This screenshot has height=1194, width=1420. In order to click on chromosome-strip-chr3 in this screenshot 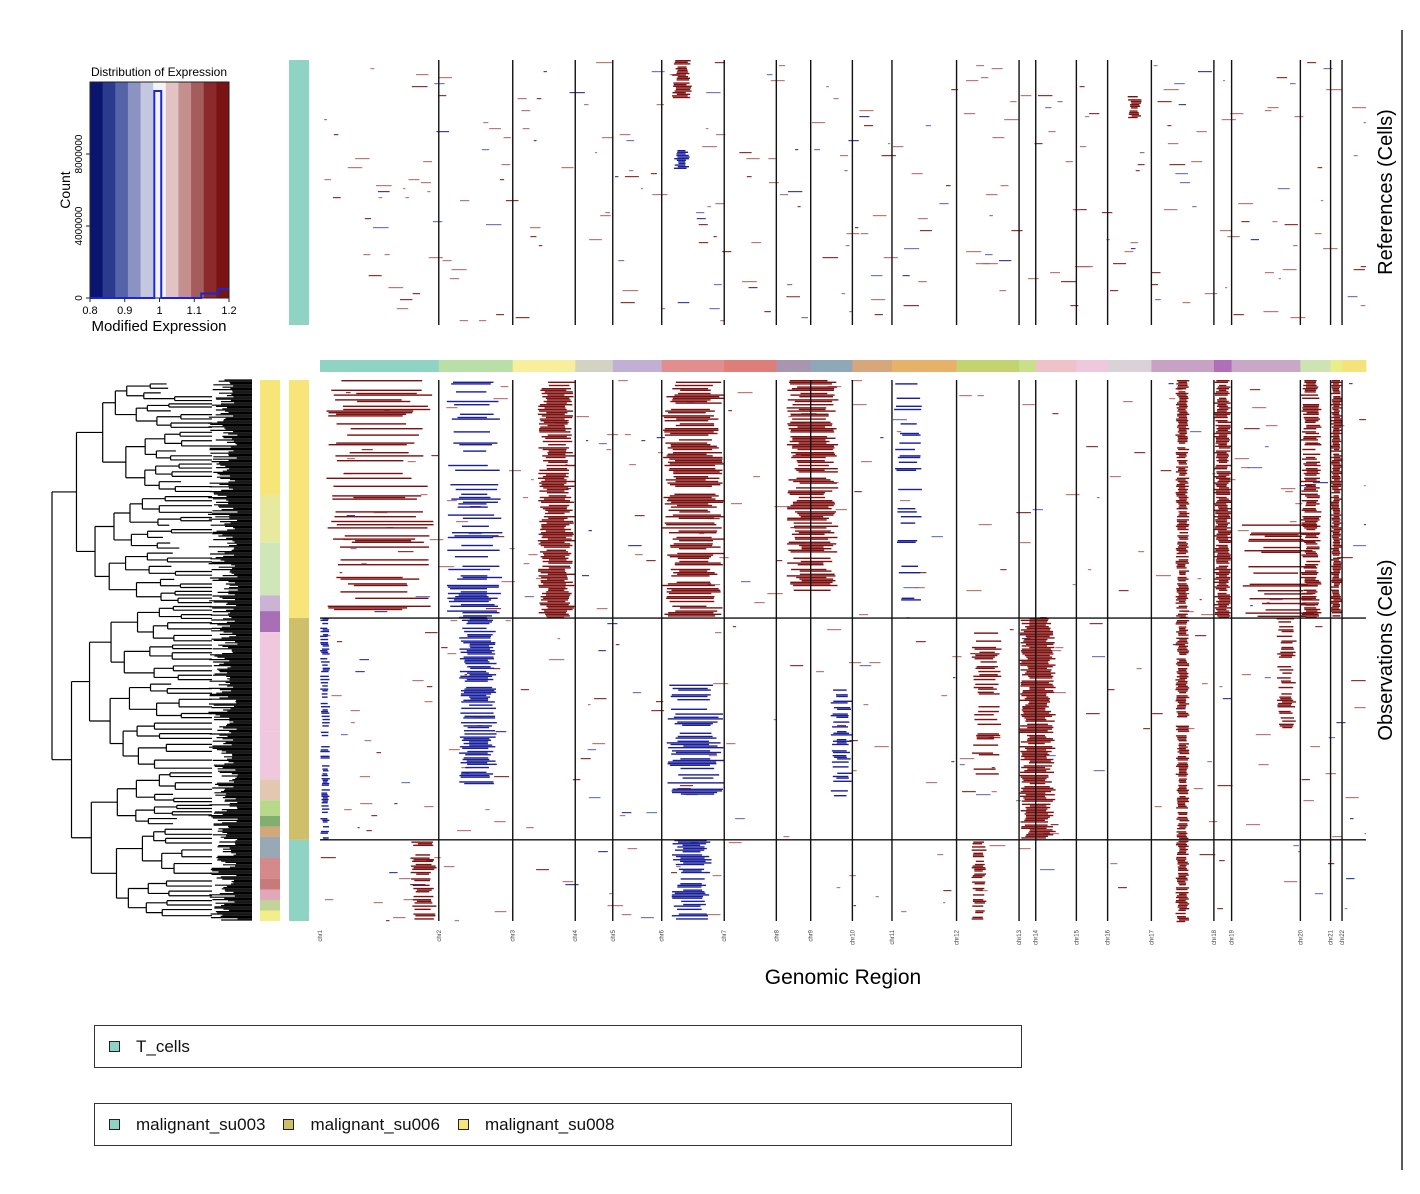, I will do `click(544, 366)`.